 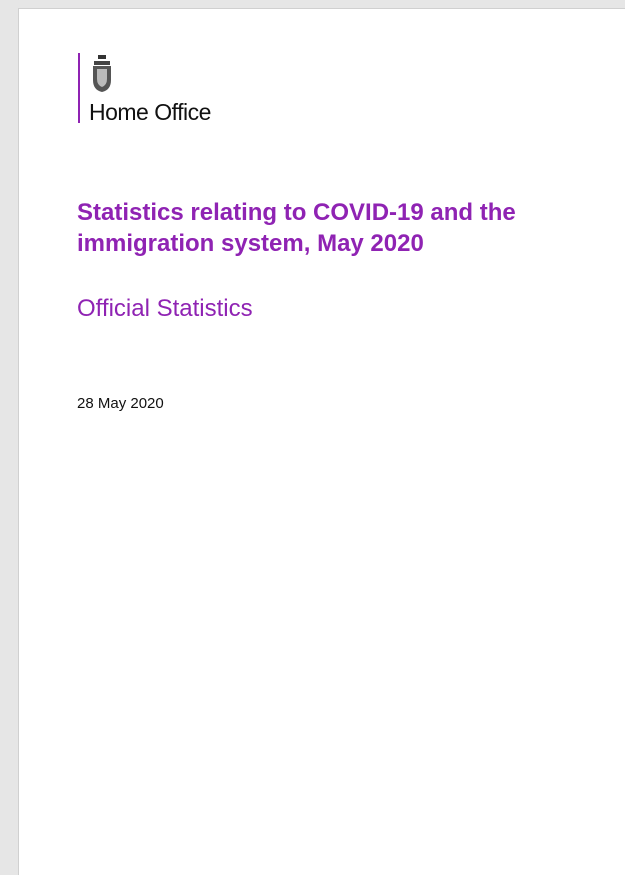 What do you see at coordinates (250, 243) in the screenshot?
I see `title-line: immigration system, May 2020` at bounding box center [250, 243].